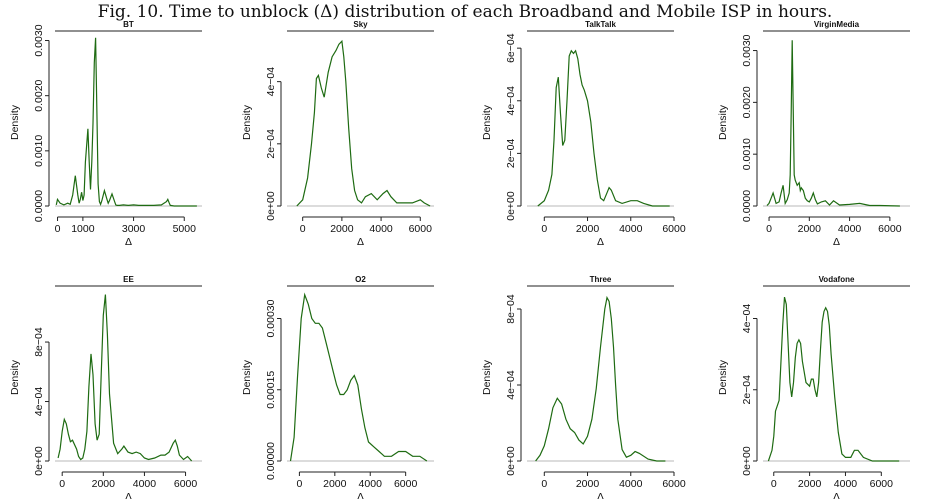 This screenshot has width=930, height=499. What do you see at coordinates (511, 385) in the screenshot?
I see `panel-7-y-tick-label: 4e−04` at bounding box center [511, 385].